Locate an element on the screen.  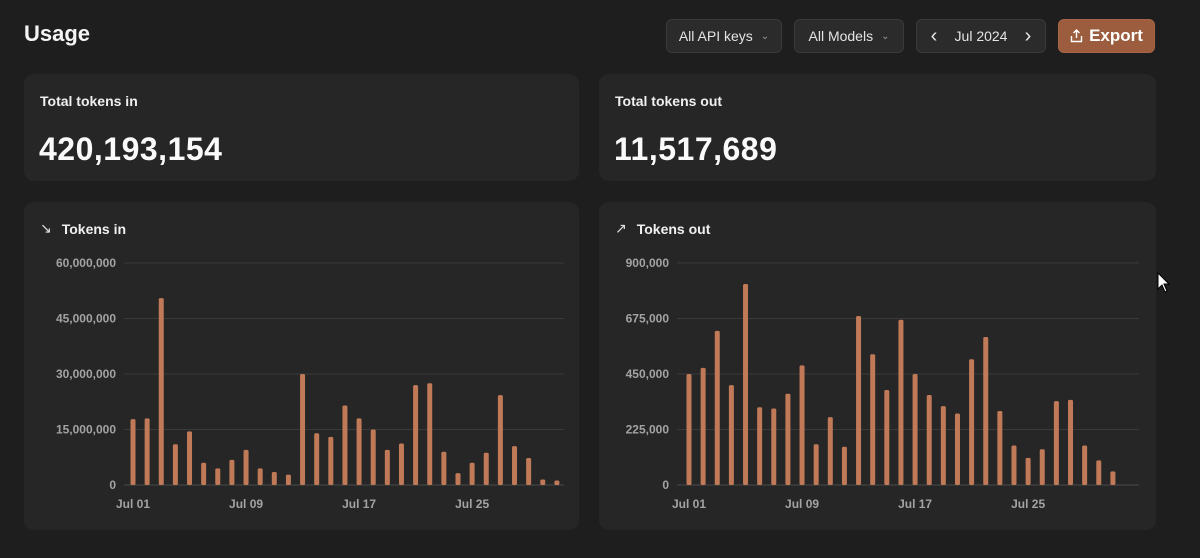
x-tick-label: Jul 25 is located at coordinates (1028, 504).